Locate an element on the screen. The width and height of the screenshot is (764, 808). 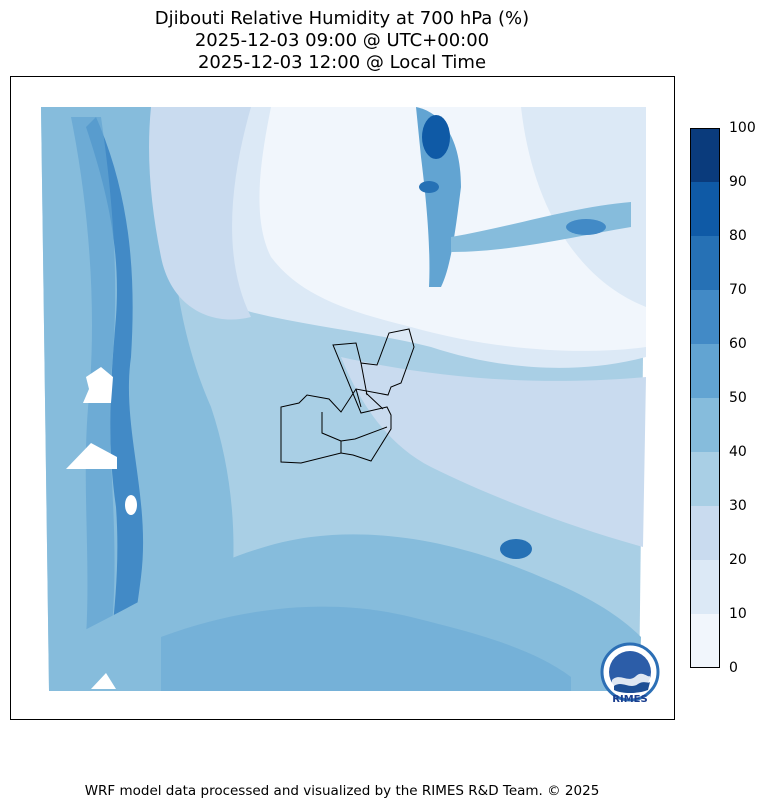
ne-moisture-spot is located at coordinates (429, 187).